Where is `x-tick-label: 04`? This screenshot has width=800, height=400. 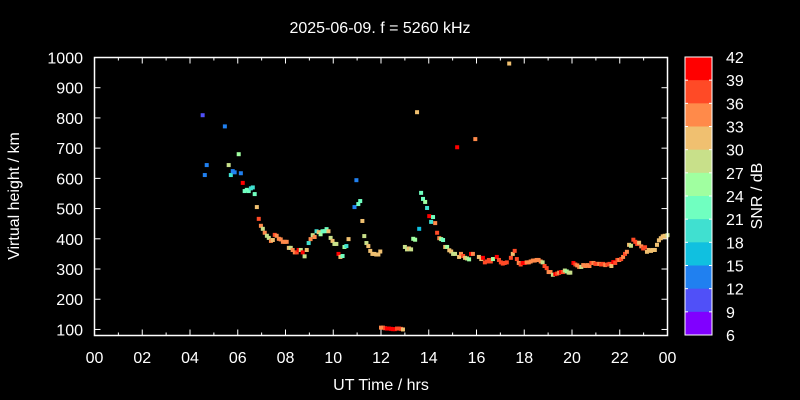 x-tick-label: 04 is located at coordinates (190, 358).